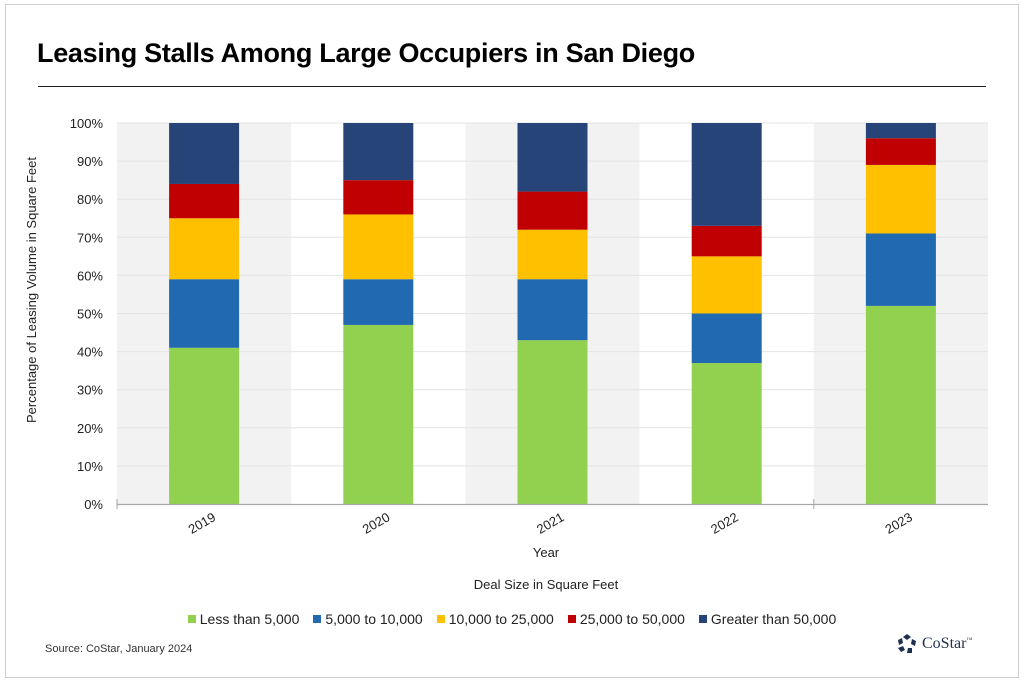  I want to click on y-tick-label: 90%, so click(90, 161).